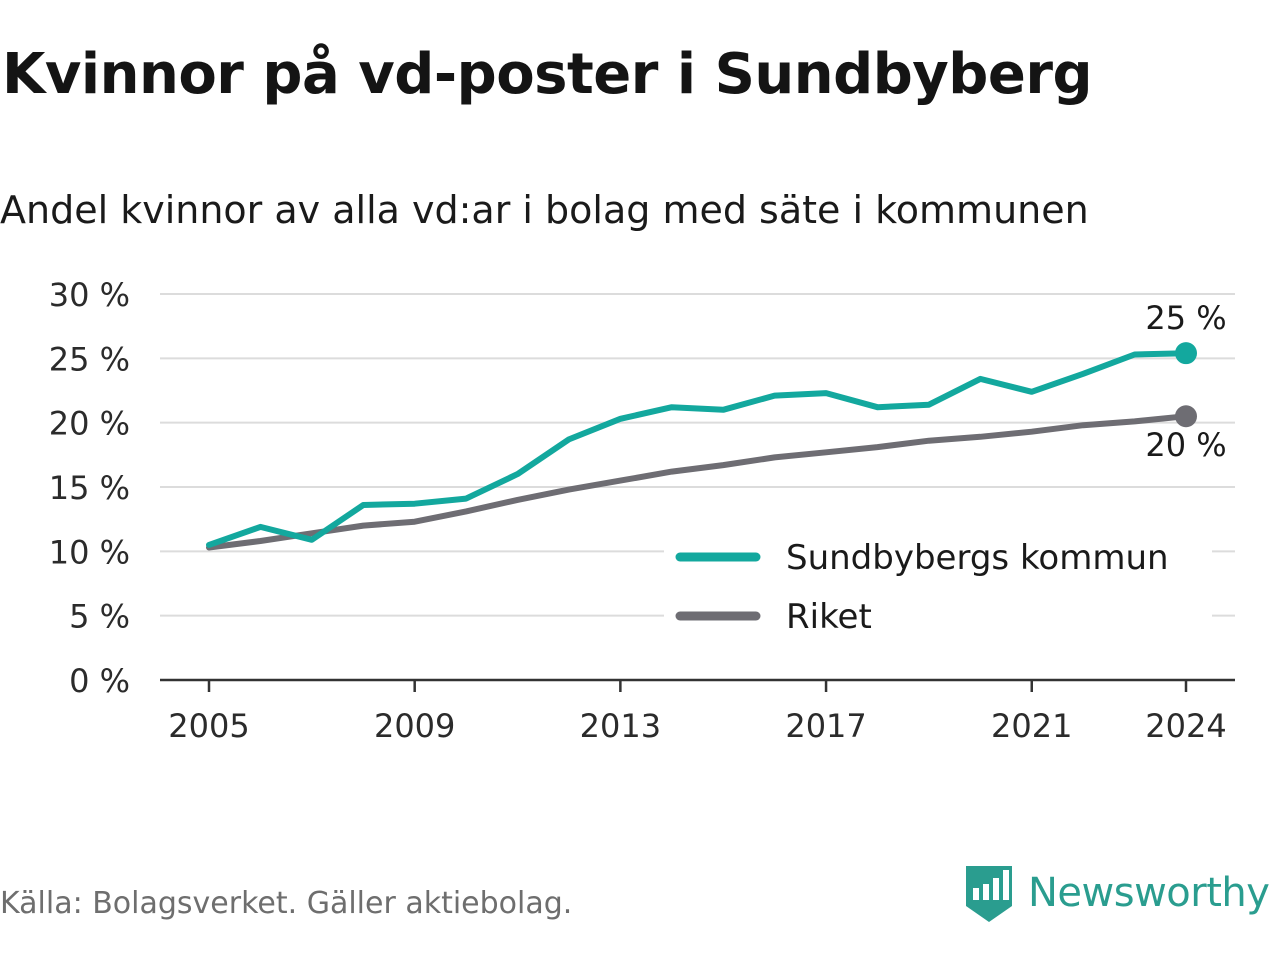 This screenshot has width=1280, height=960. I want to click on newsworthy-logo-icon, so click(989, 894).